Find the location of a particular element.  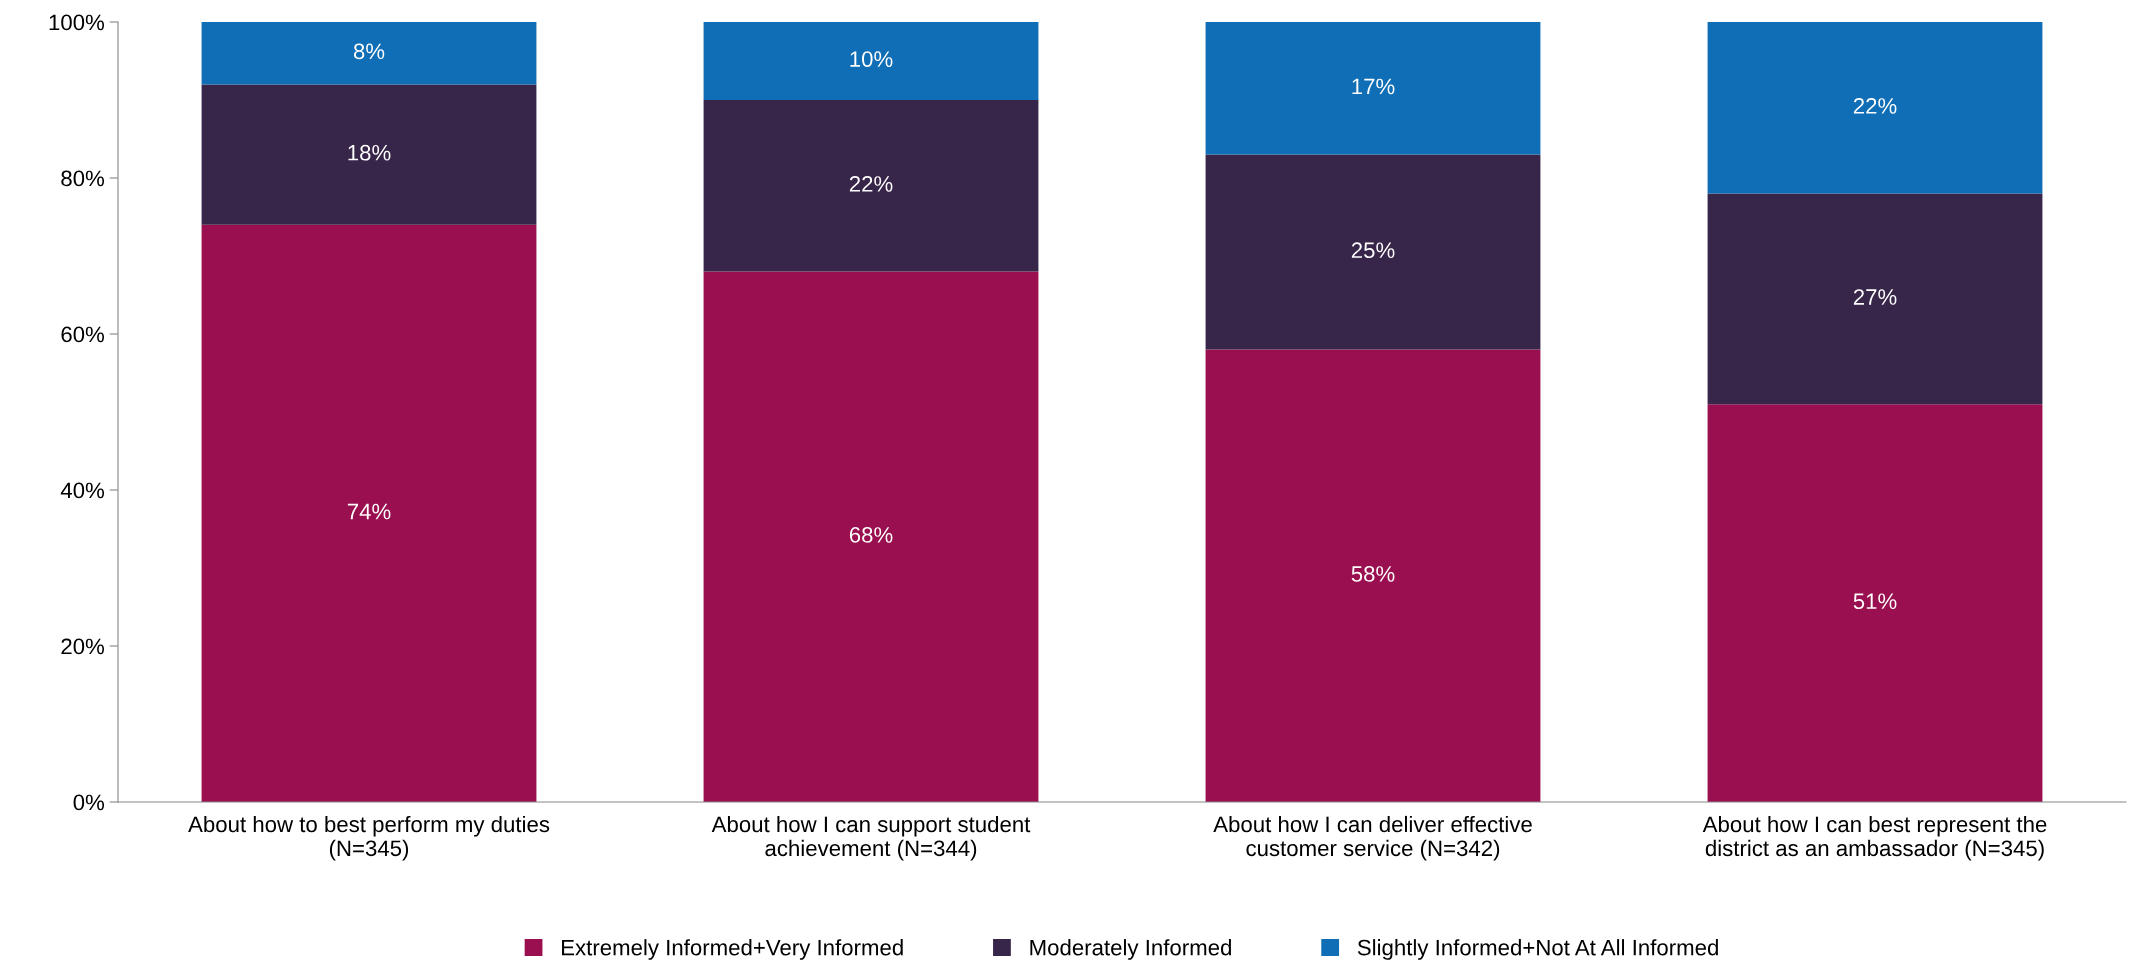

data-label: 18% is located at coordinates (369, 152).